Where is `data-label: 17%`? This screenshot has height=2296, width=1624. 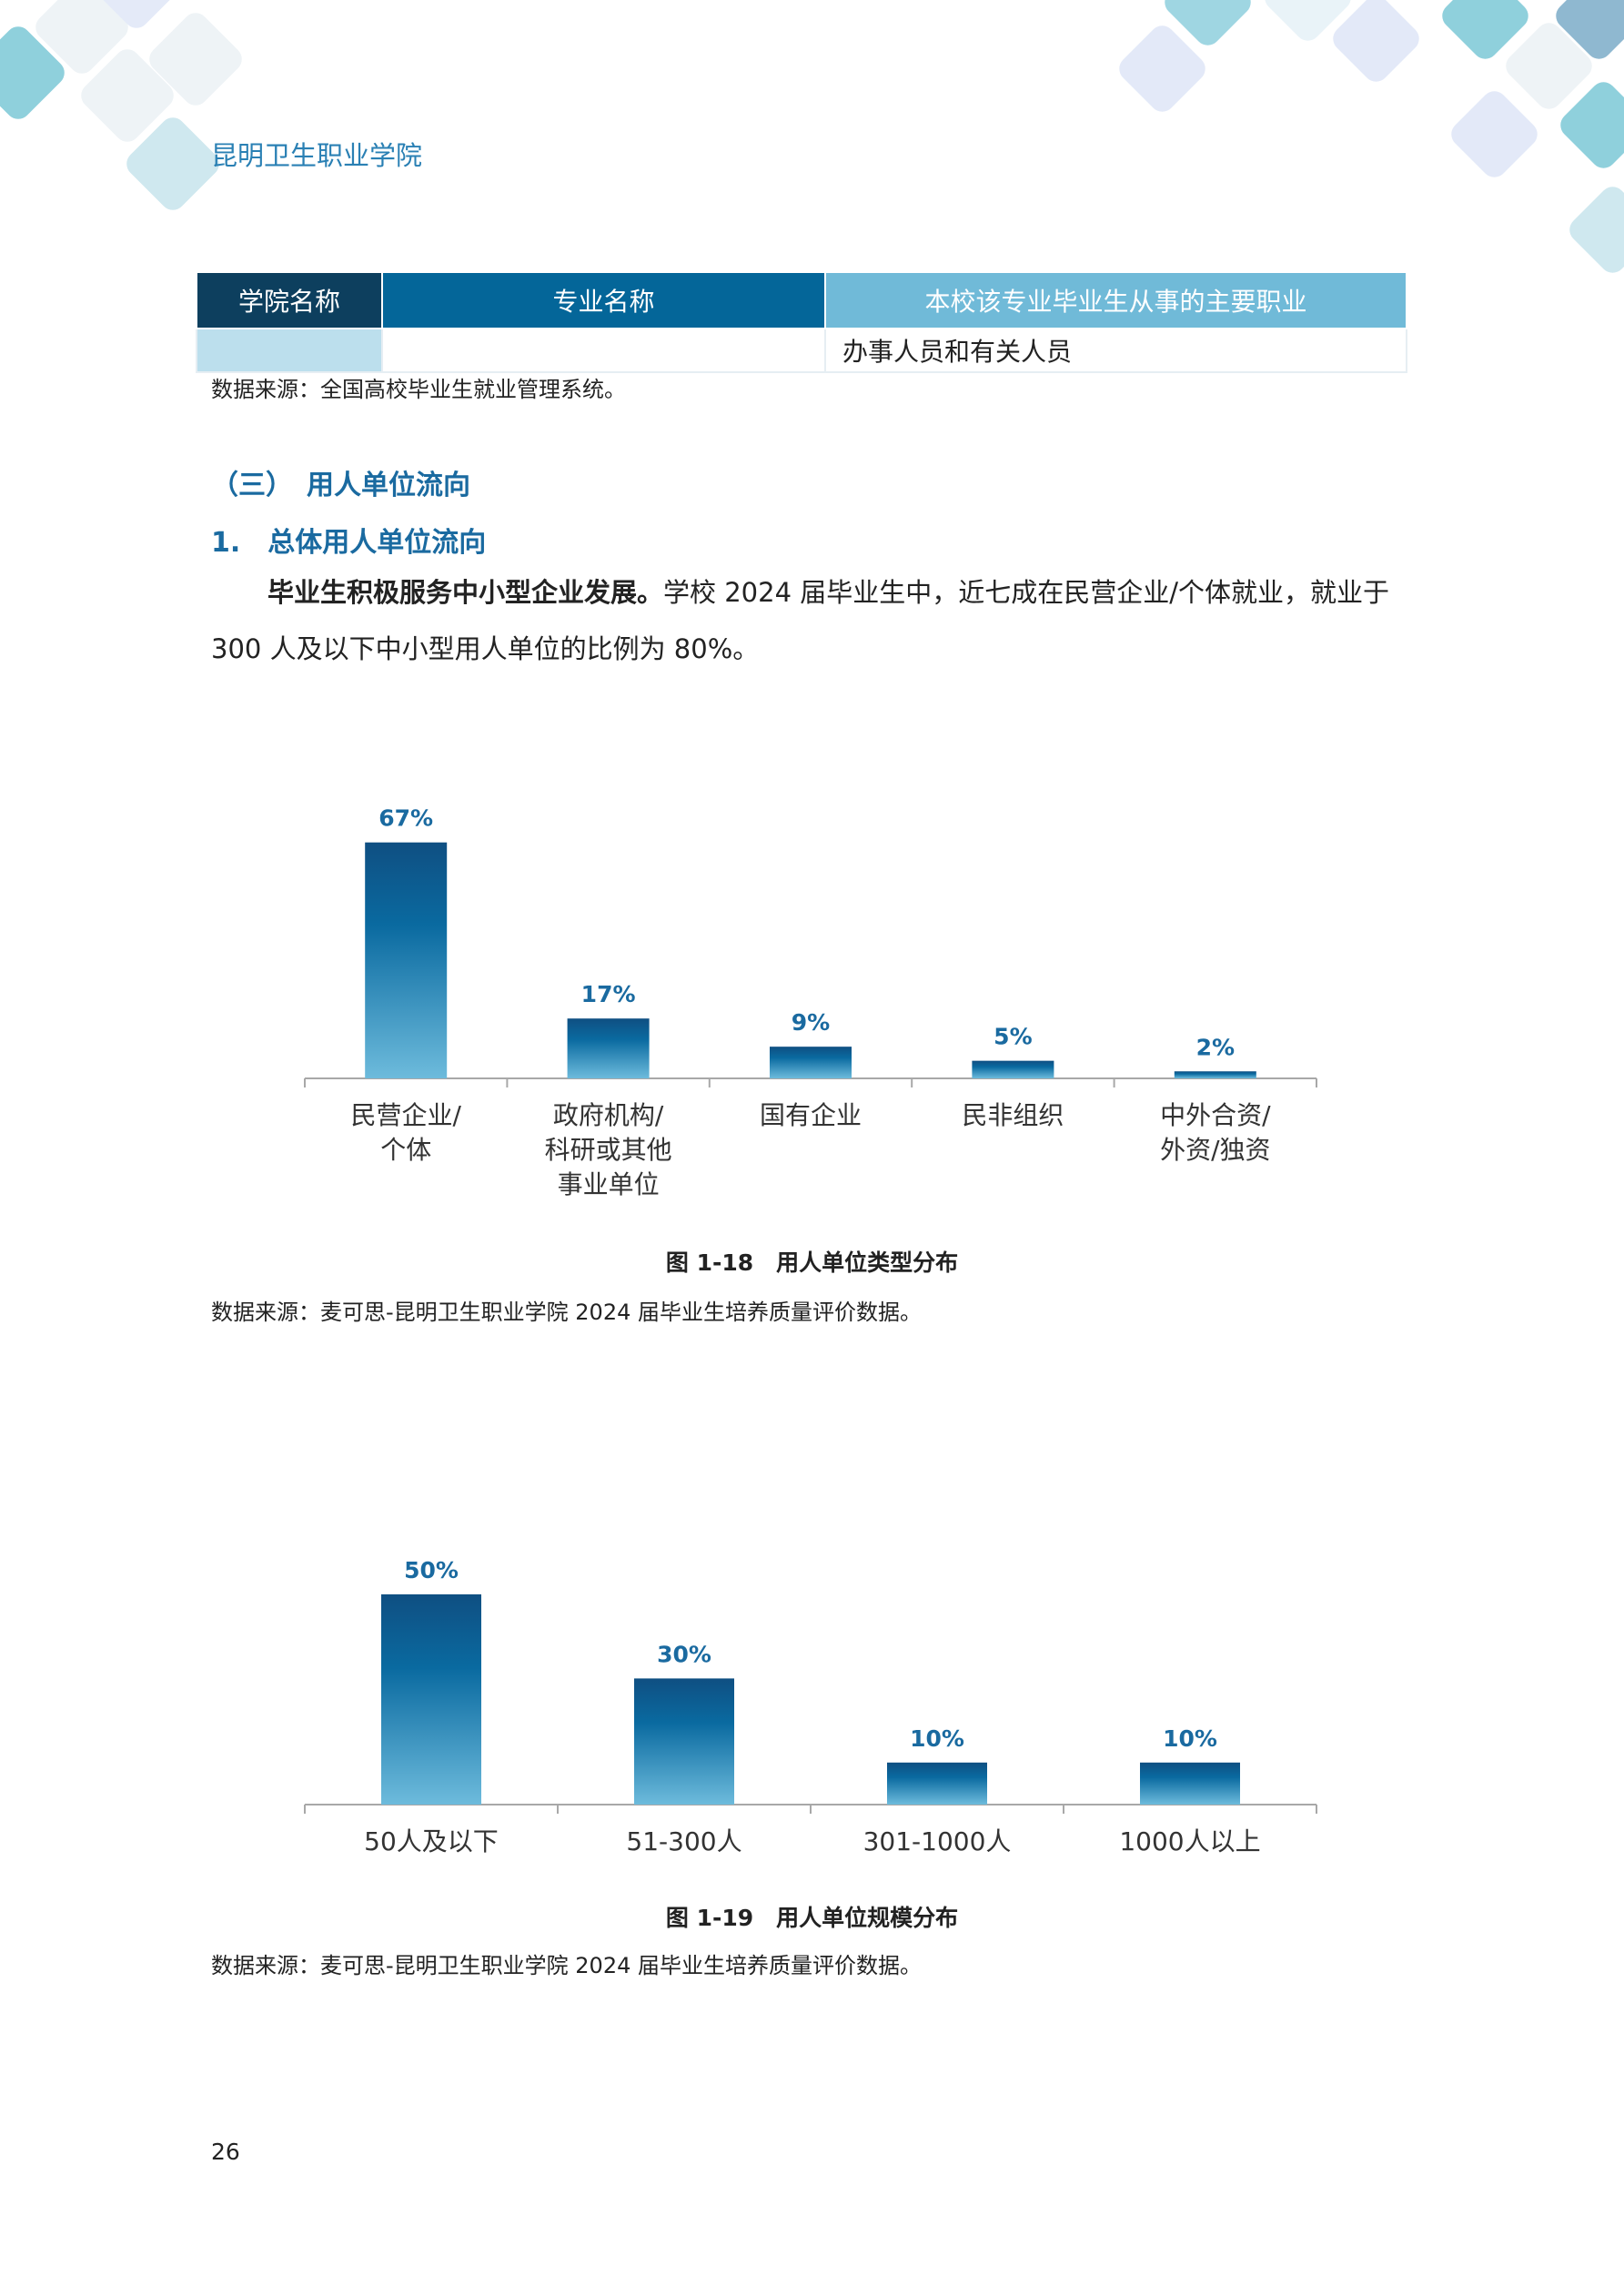 data-label: 17% is located at coordinates (608, 994).